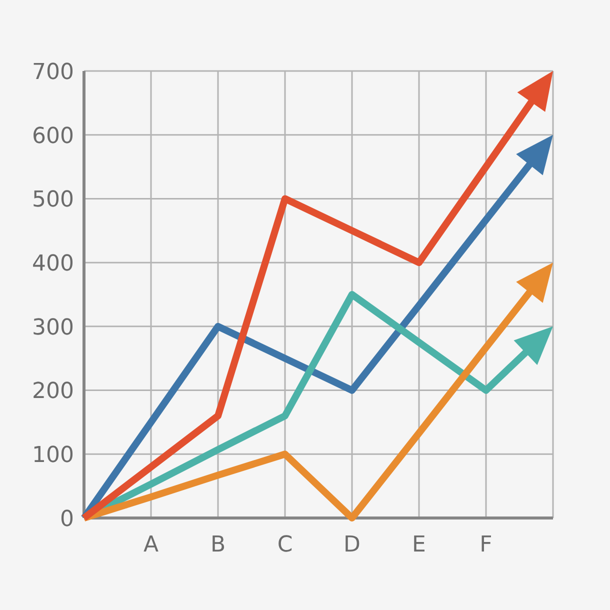  Describe the element at coordinates (53, 327) in the screenshot. I see `y-tick-label: 300` at that location.